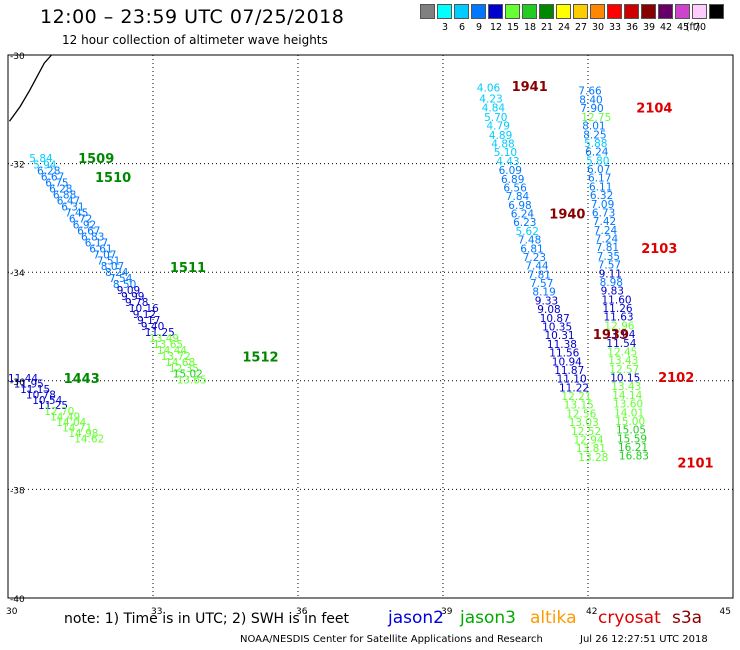 This screenshot has height=650, width=740. I want to click on lon-tick-label: 45, so click(725, 612).